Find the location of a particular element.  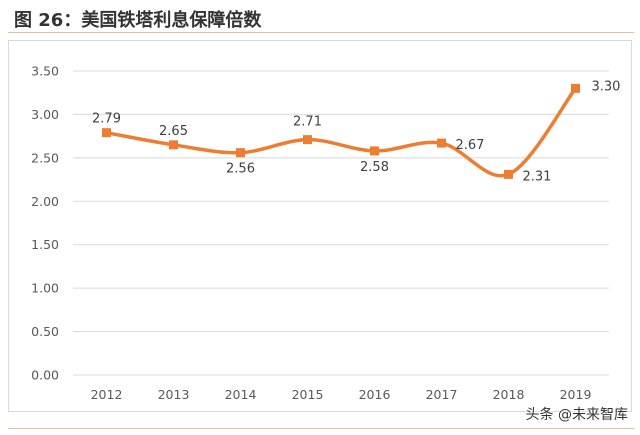

data-label: 2.71 is located at coordinates (307, 122).